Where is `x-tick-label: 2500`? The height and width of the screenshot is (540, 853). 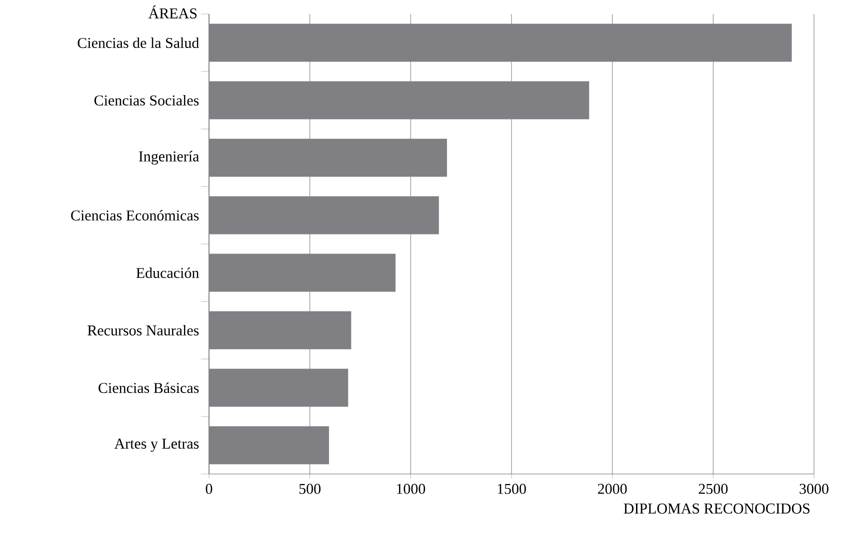
x-tick-label: 2500 is located at coordinates (713, 489).